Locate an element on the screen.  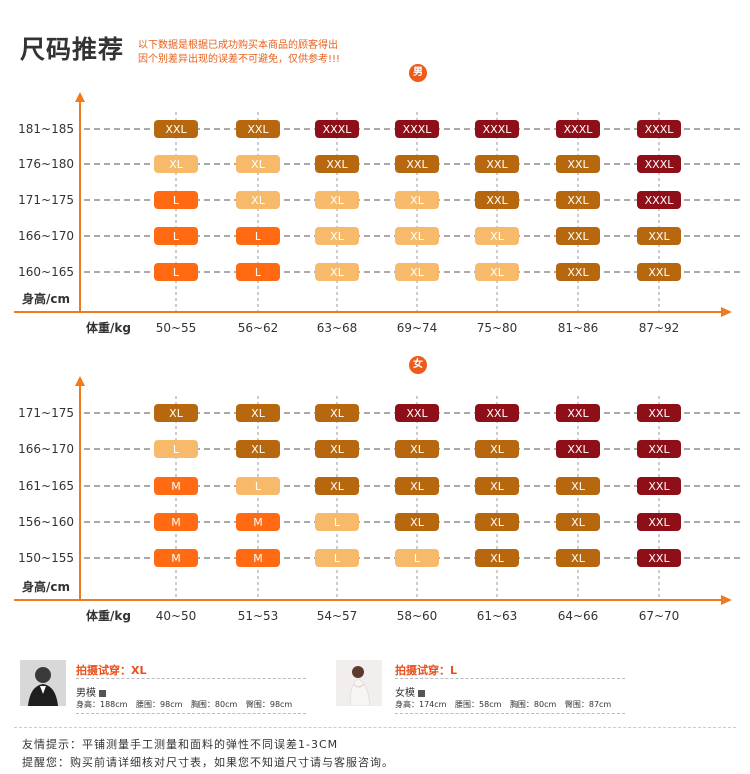
page-title: 尺码推荐 is located at coordinates (72, 49).